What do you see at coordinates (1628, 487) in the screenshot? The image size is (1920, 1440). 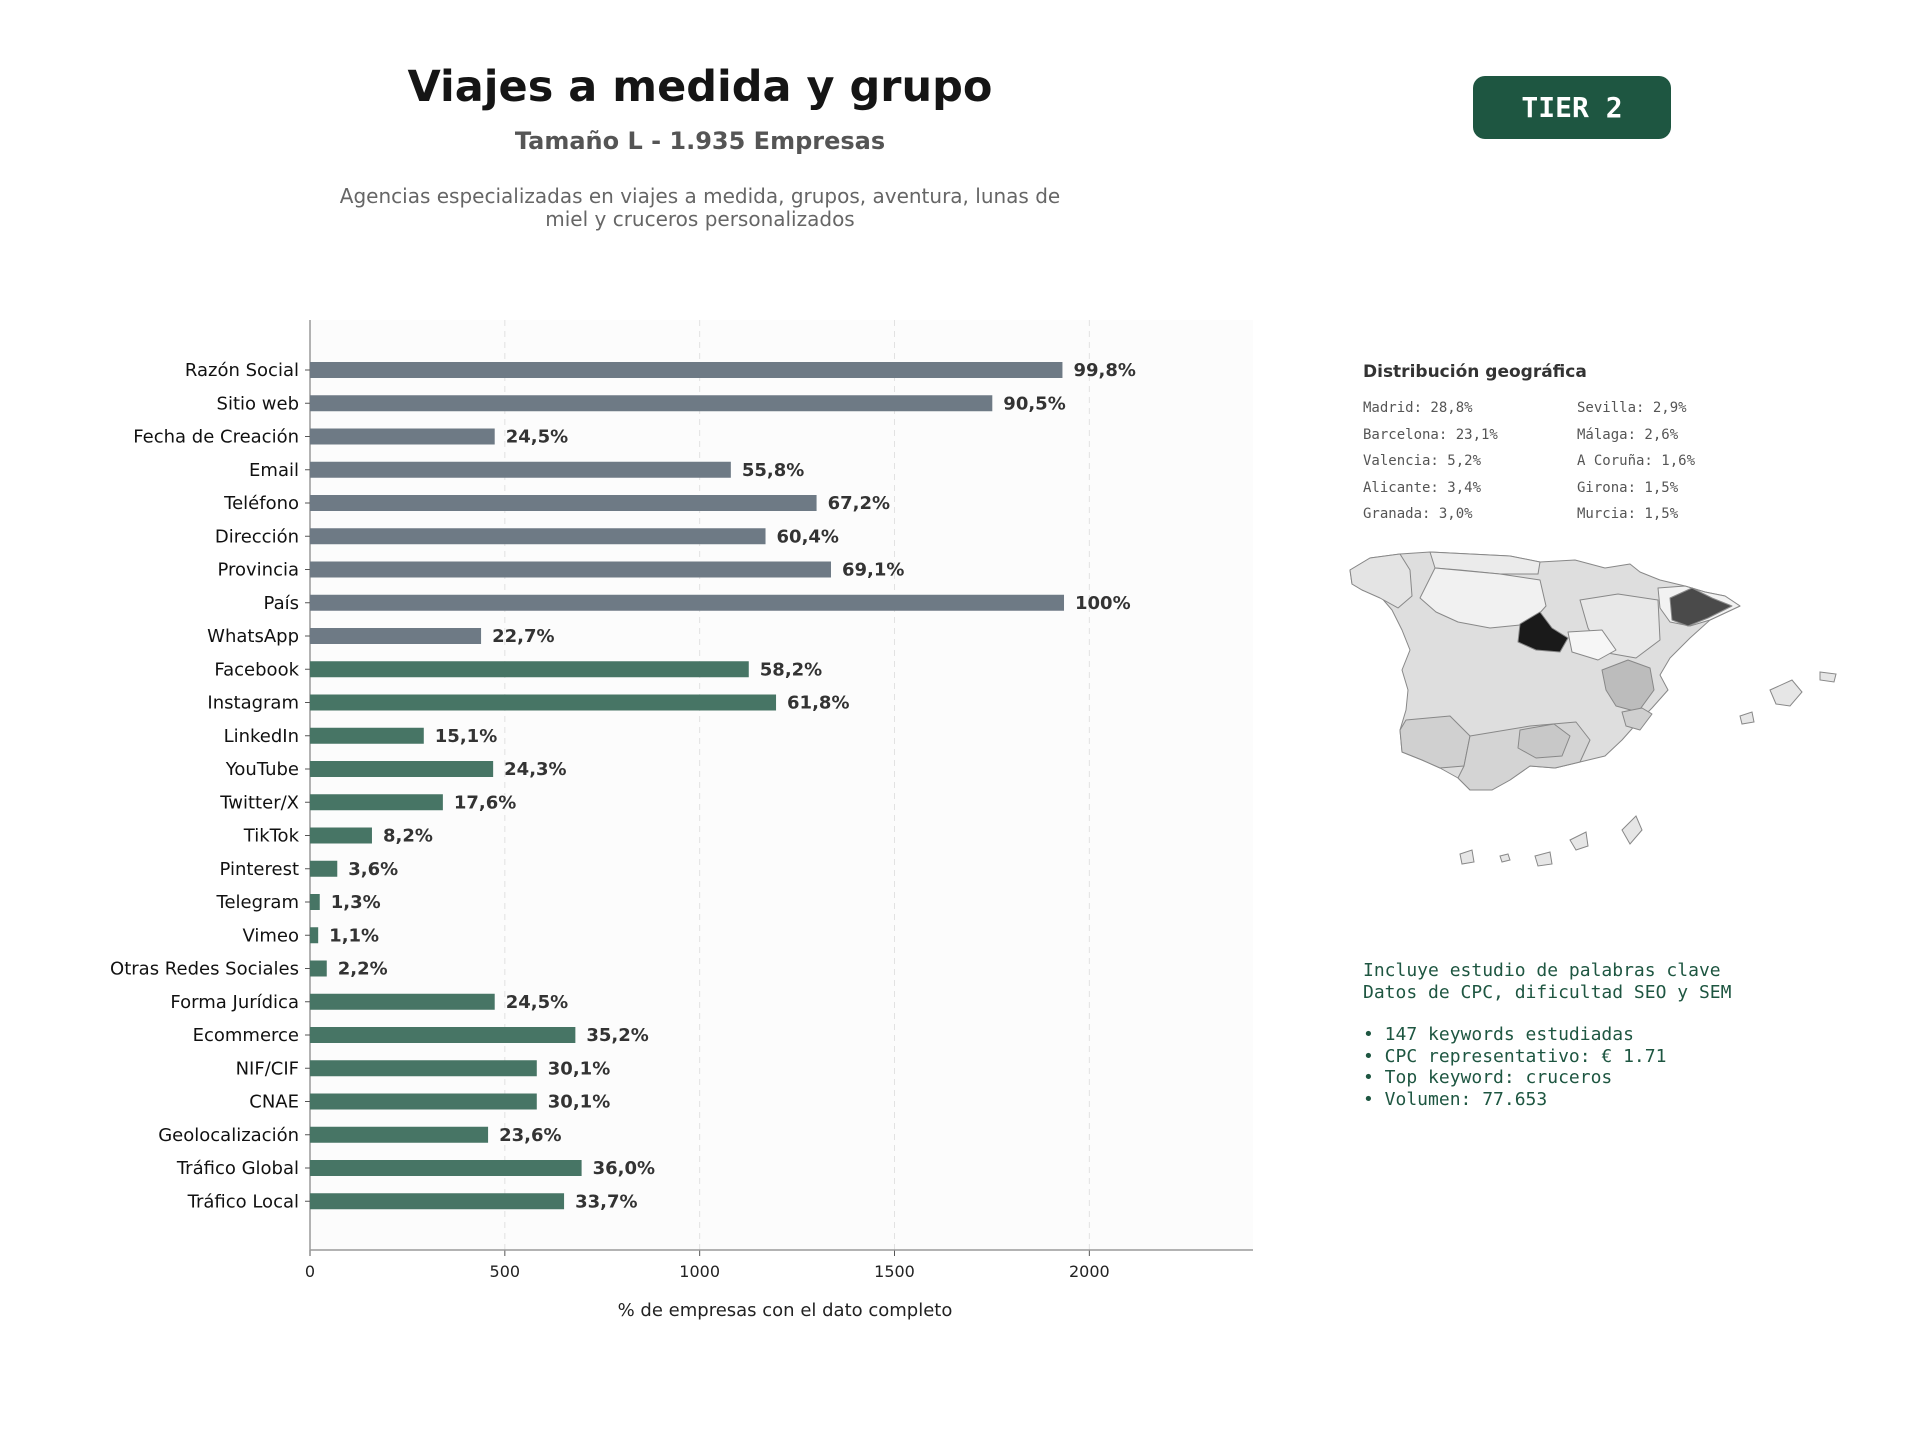 I see `geo-item: Girona: 1,5%` at bounding box center [1628, 487].